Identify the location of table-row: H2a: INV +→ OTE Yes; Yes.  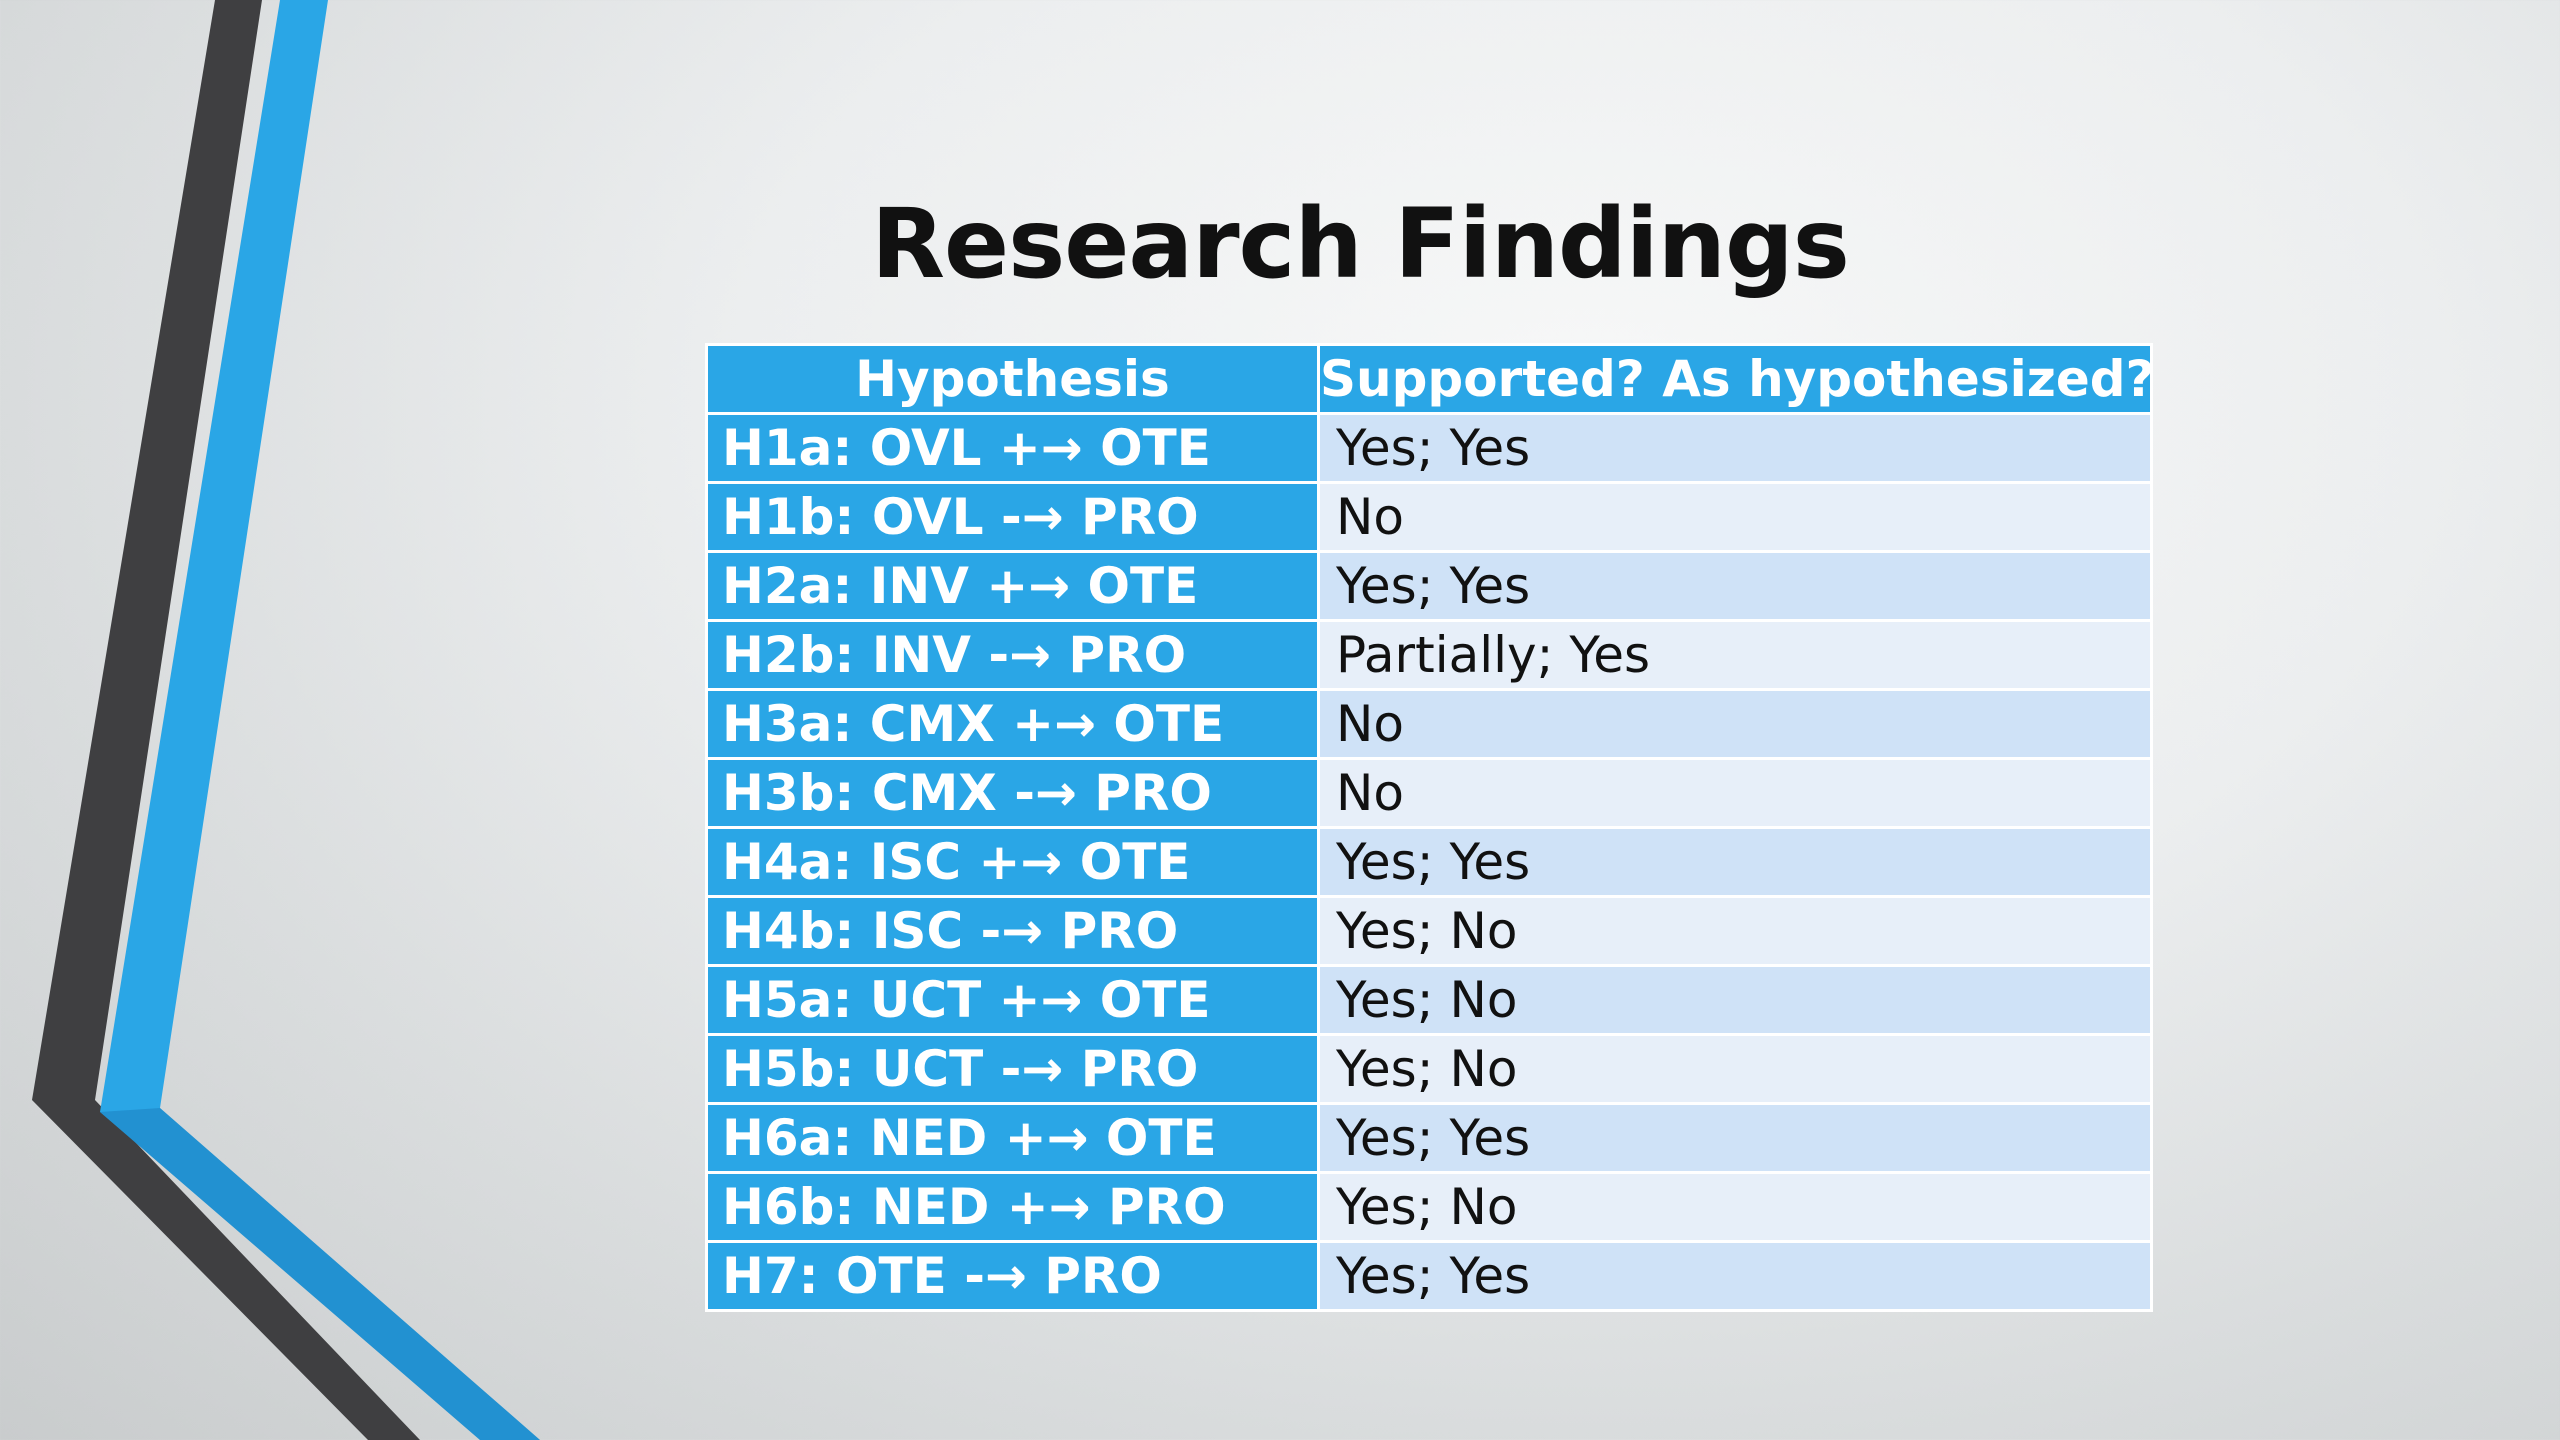
(1429, 586).